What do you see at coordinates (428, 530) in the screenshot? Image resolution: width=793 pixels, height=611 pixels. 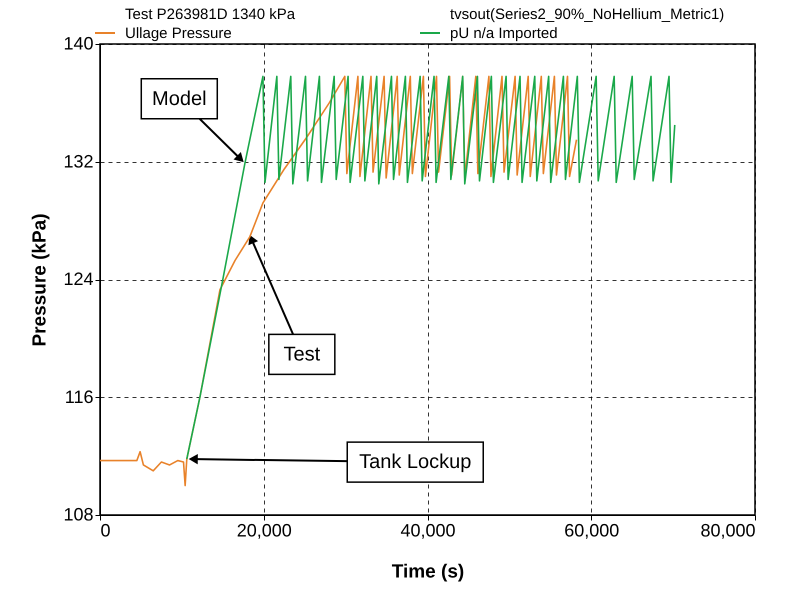 I see `x-tick-label: 40,000` at bounding box center [428, 530].